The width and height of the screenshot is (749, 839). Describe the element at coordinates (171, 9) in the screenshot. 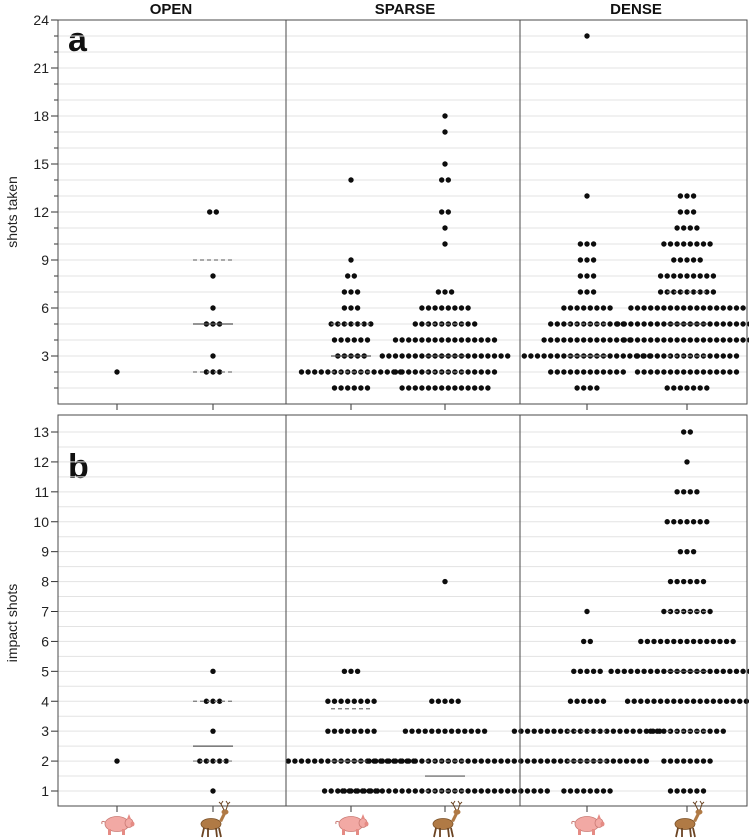

I see `column-title-open: OPEN` at that location.